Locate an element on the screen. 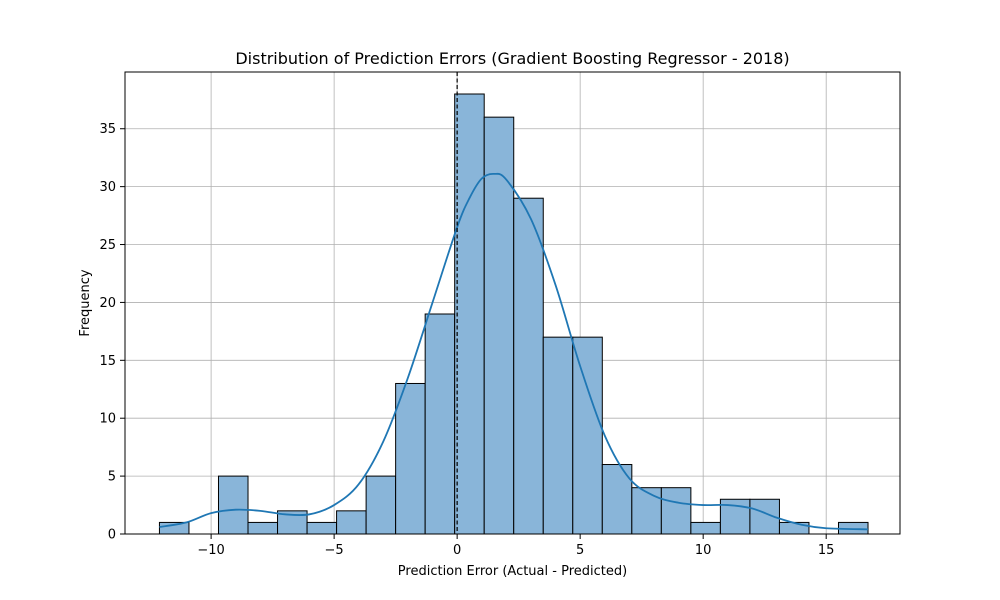  y-tick-label: 15 is located at coordinates (107, 361).